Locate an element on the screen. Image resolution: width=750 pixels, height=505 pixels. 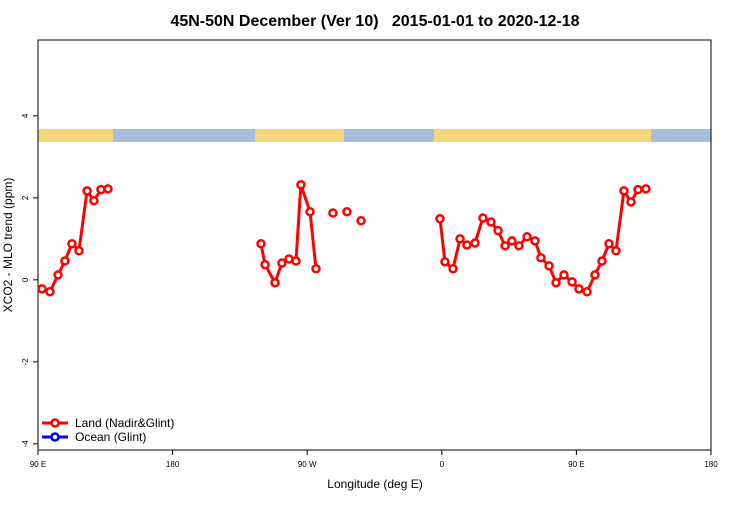
x-axis-label: Longitude (deg E) is located at coordinates (374, 484).